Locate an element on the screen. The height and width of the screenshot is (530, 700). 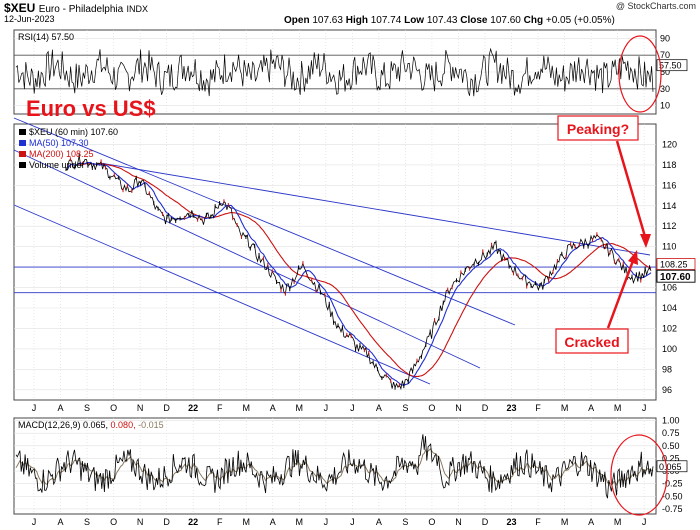
price-tick-label: 116 is located at coordinates (669, 185).